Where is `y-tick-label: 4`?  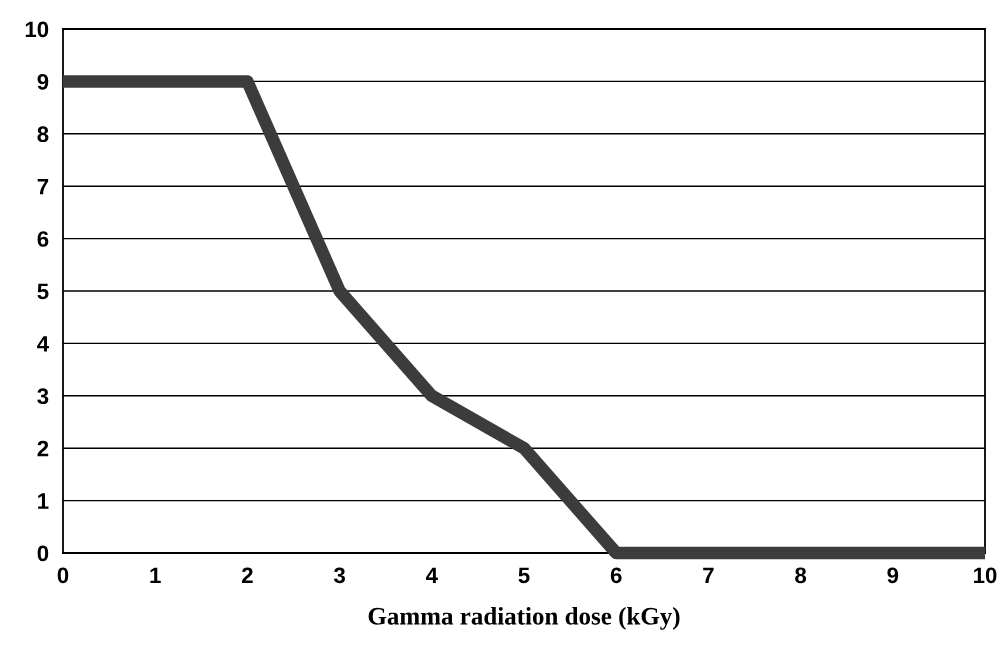
y-tick-label: 4 is located at coordinates (43, 344).